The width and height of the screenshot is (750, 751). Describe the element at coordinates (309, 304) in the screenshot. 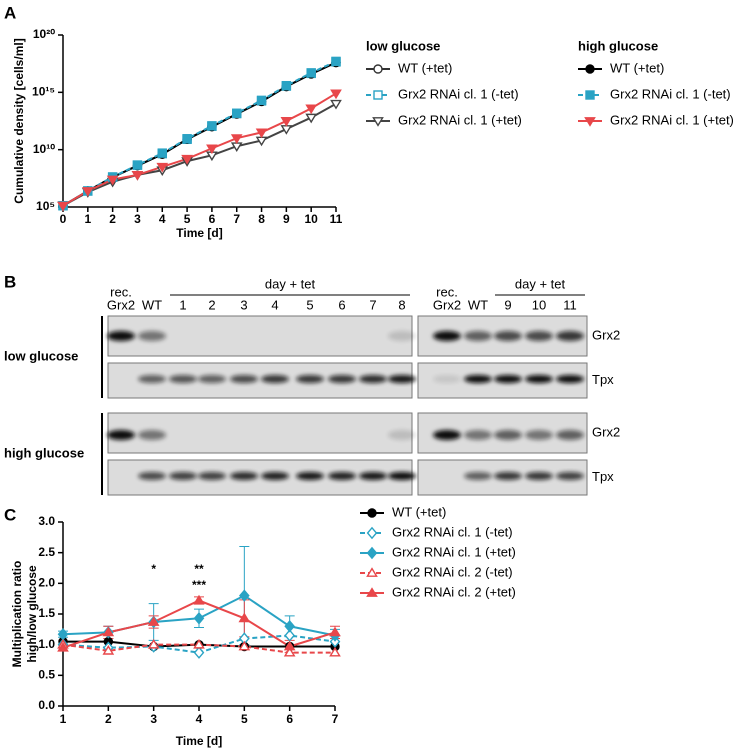

I see `lane-label: 5` at that location.